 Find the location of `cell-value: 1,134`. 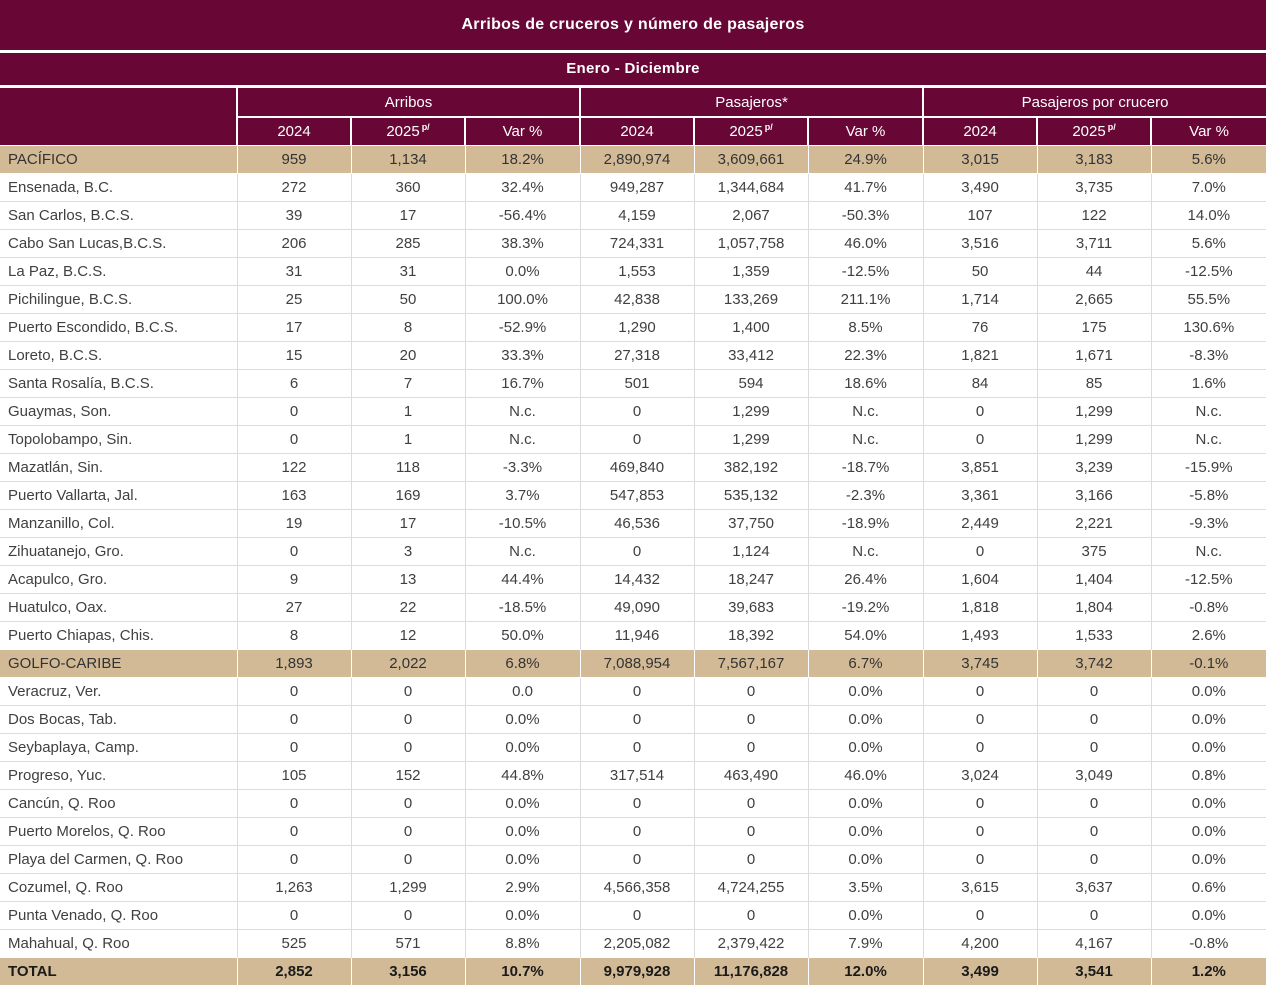

cell-value: 1,134 is located at coordinates (407, 159).